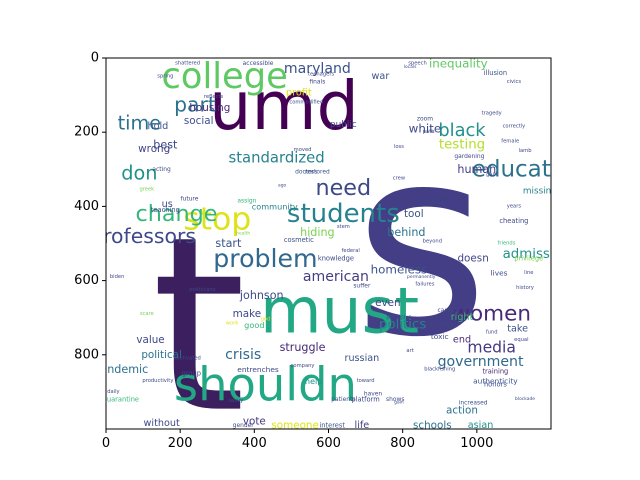  I want to click on word-equal: equal, so click(521, 340).